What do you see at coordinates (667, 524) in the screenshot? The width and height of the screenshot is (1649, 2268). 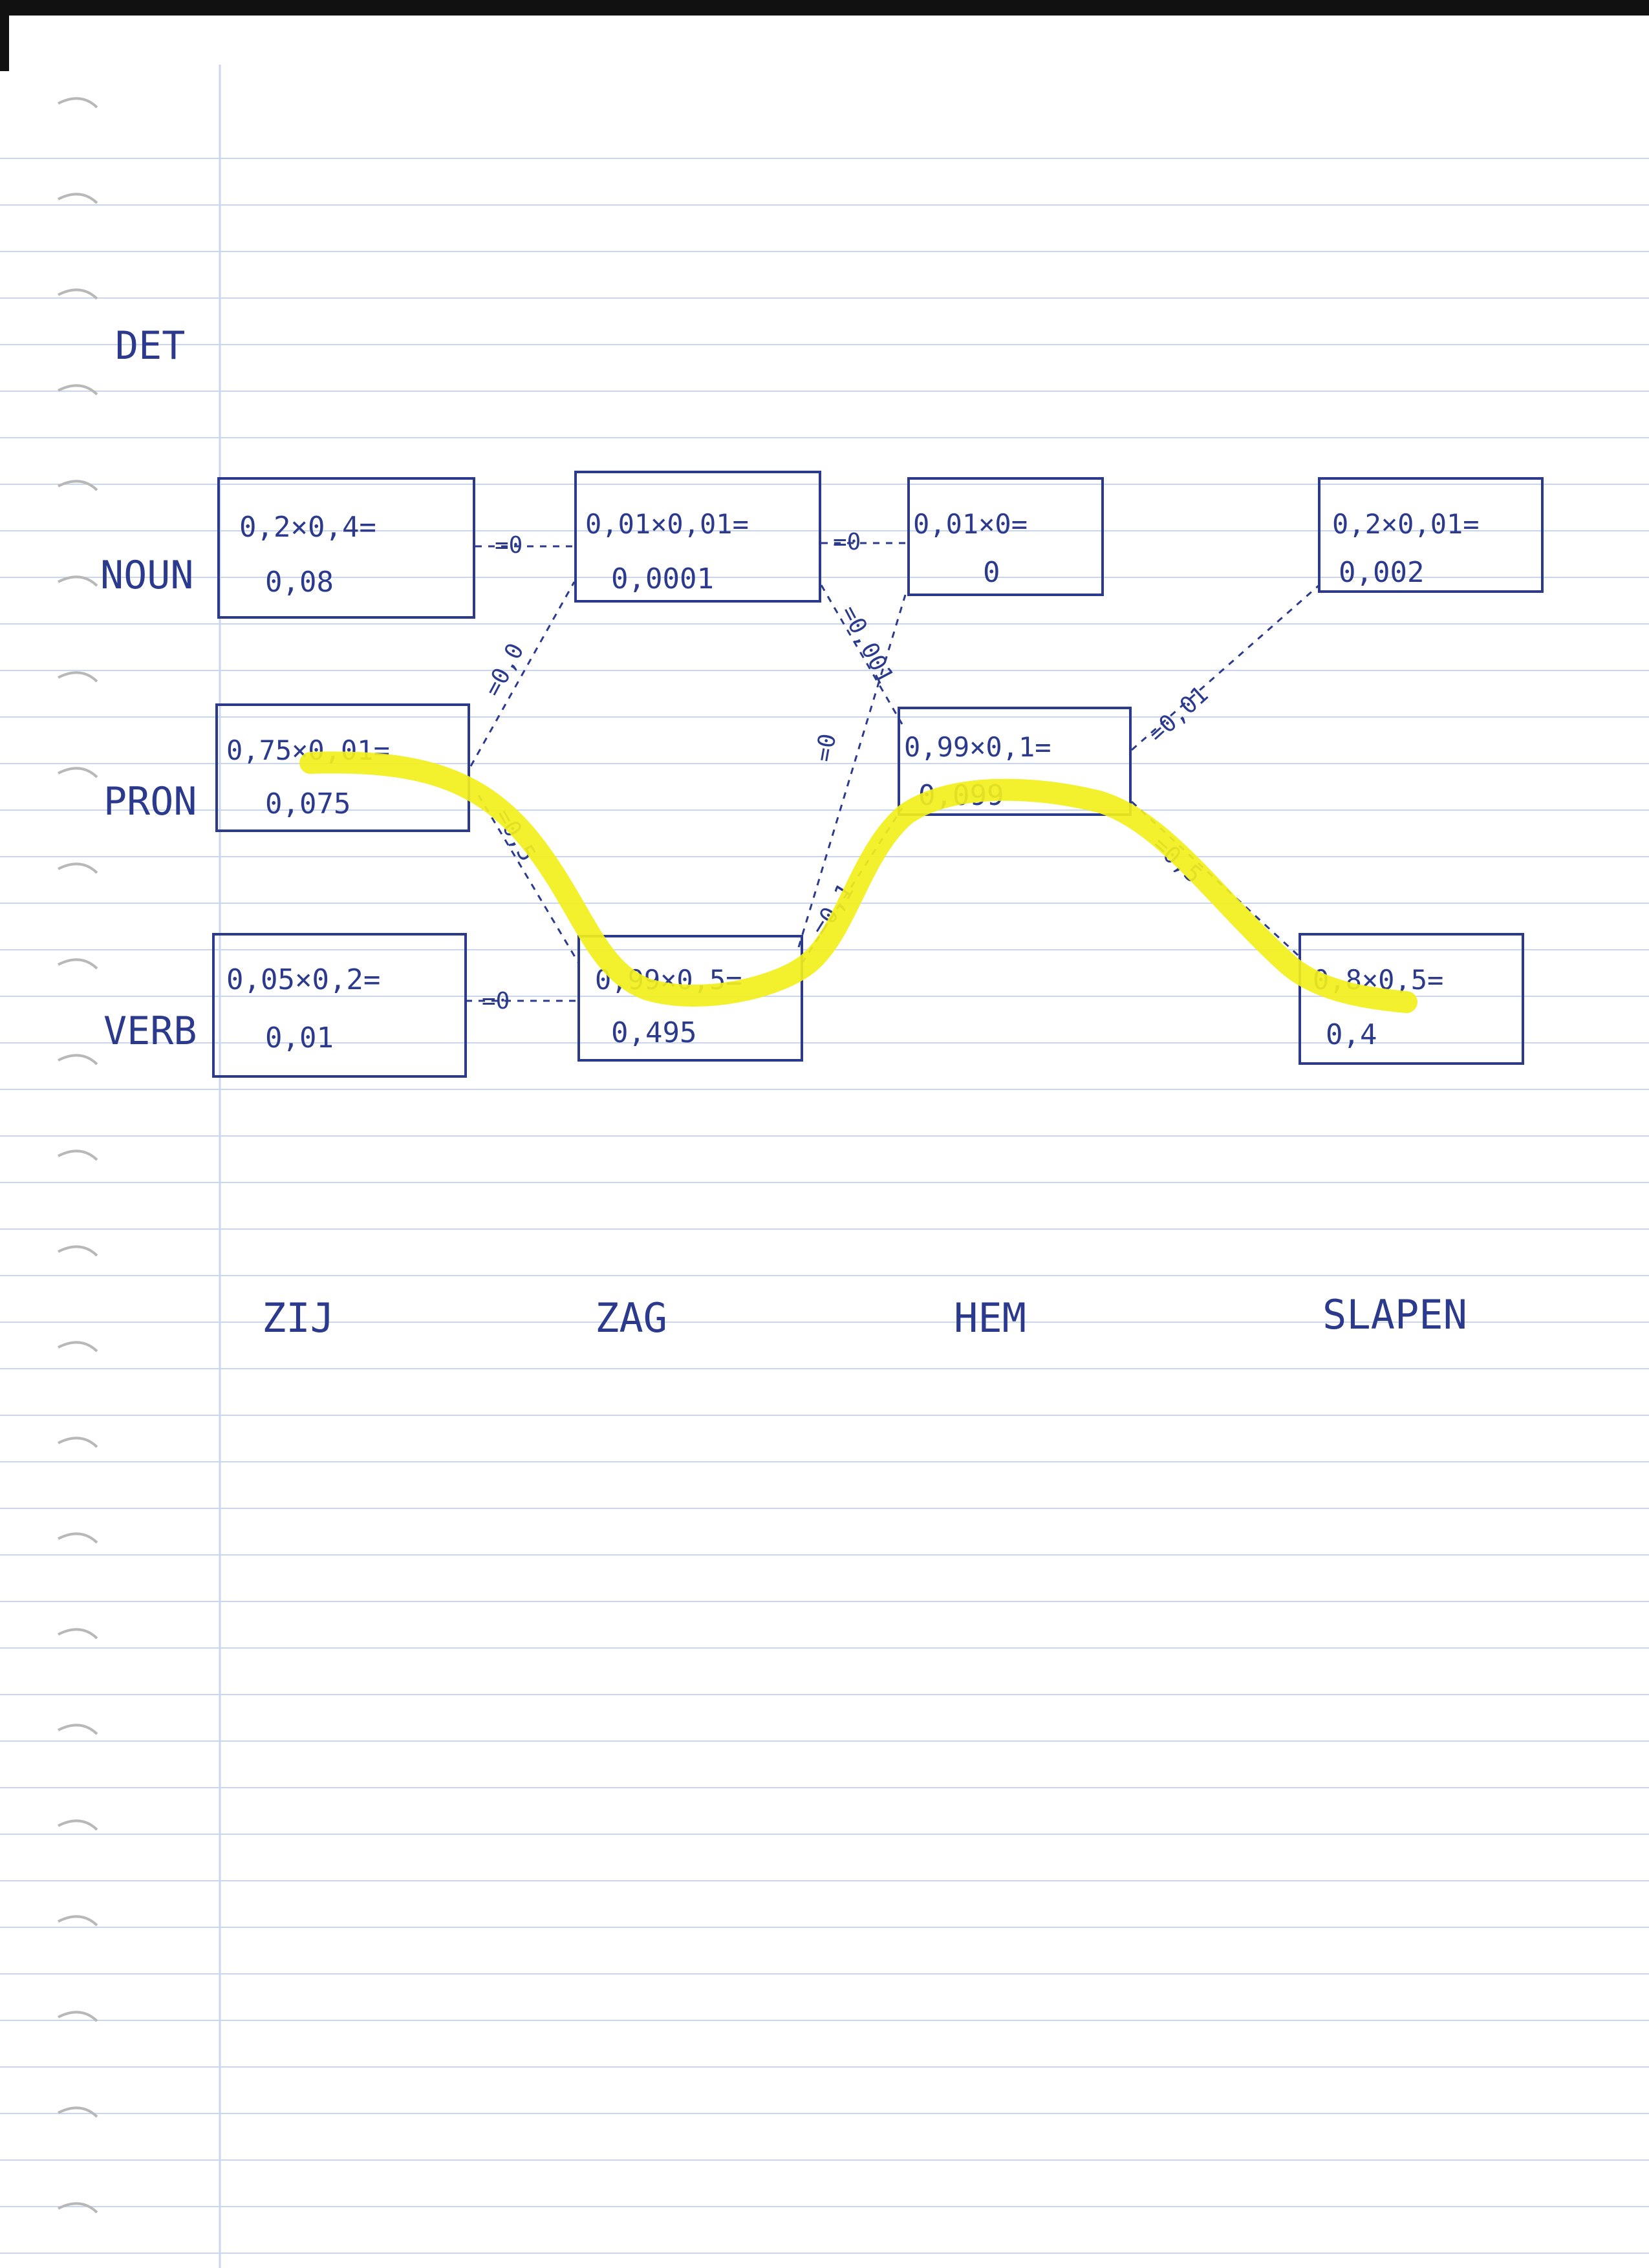 I see `cell-formula: 0,01×0,01=` at bounding box center [667, 524].